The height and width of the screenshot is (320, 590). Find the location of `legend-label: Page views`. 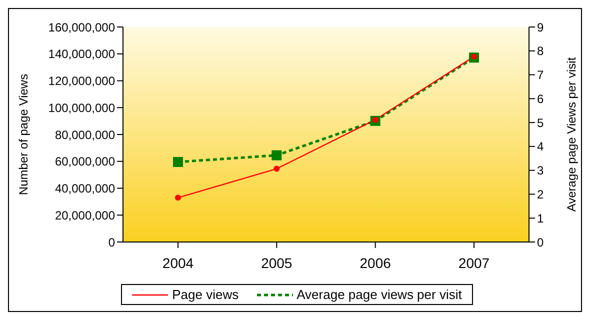

legend-label: Page views is located at coordinates (205, 294).